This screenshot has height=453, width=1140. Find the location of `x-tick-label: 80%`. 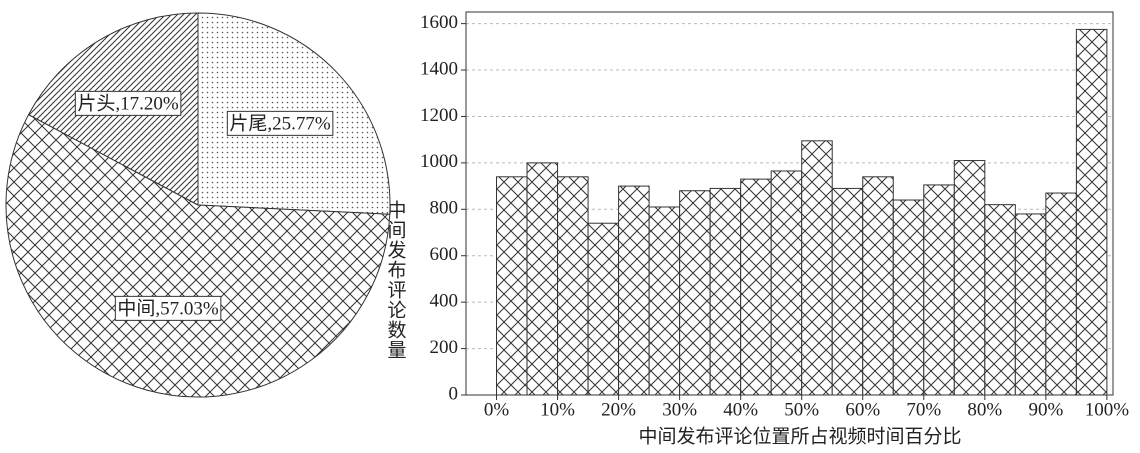

x-tick-label: 80% is located at coordinates (984, 409).